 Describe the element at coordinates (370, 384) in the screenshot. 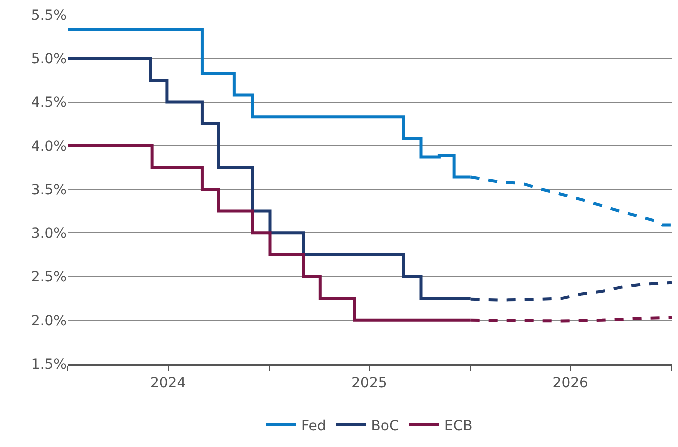

I see `x-tick-label: 2025` at that location.